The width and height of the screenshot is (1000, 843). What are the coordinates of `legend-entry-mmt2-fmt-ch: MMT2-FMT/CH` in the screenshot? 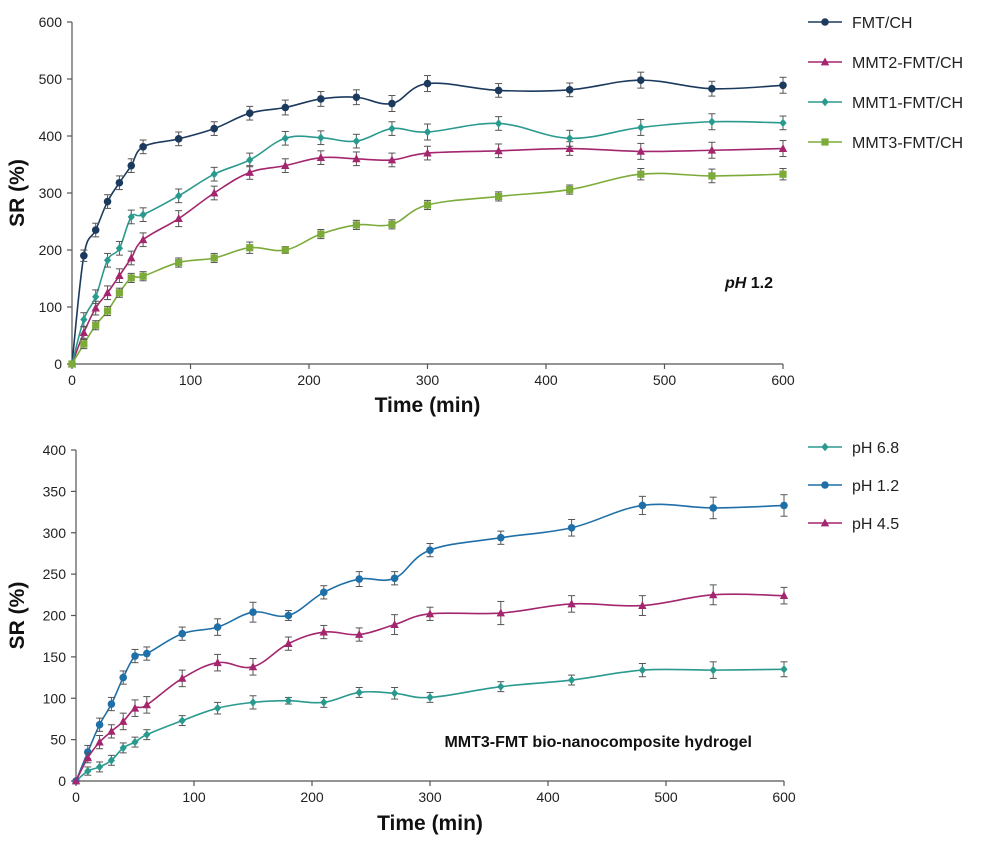 It's located at (885, 63).